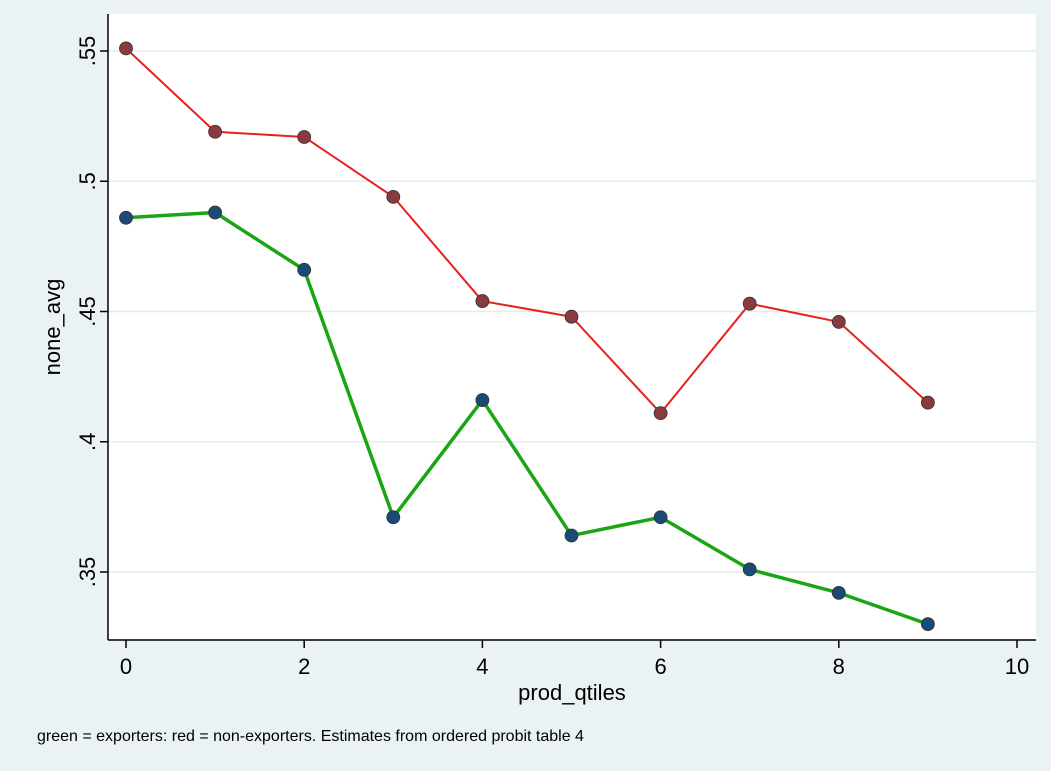 The image size is (1051, 771). Describe the element at coordinates (572, 692) in the screenshot. I see `x-axis-title: prod_qtiles` at that location.